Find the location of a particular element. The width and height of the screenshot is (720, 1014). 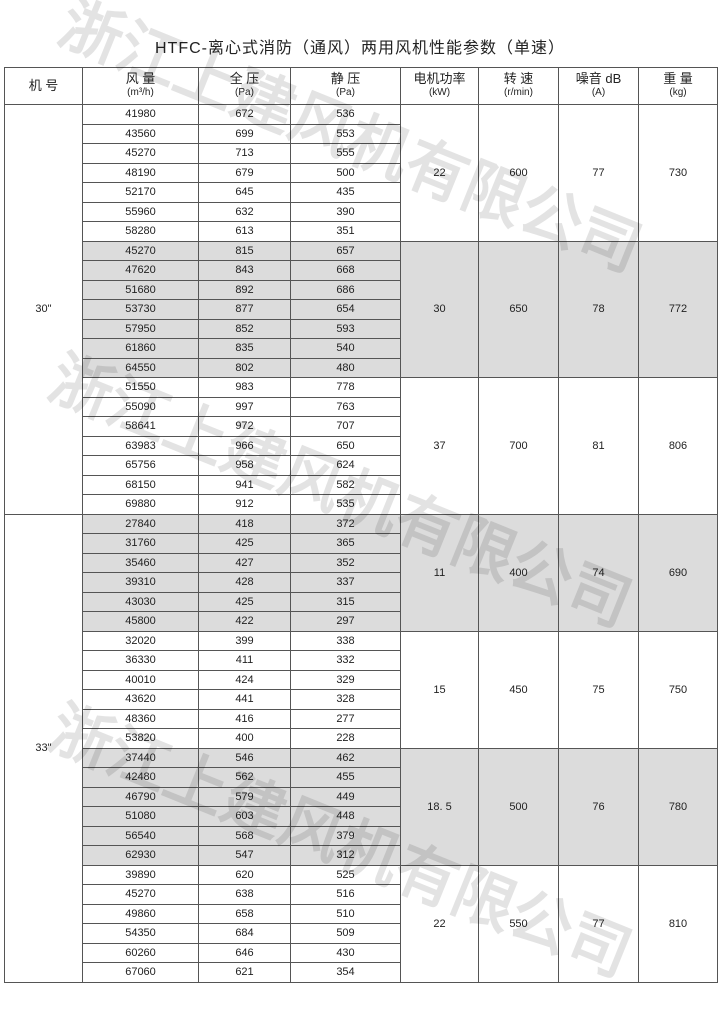

data-cell: 399 is located at coordinates (244, 640).